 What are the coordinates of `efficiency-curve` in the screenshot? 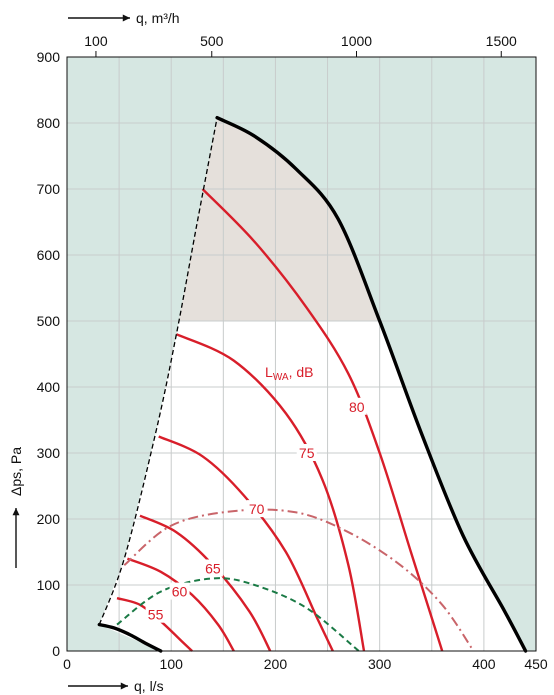 It's located at (299, 580).